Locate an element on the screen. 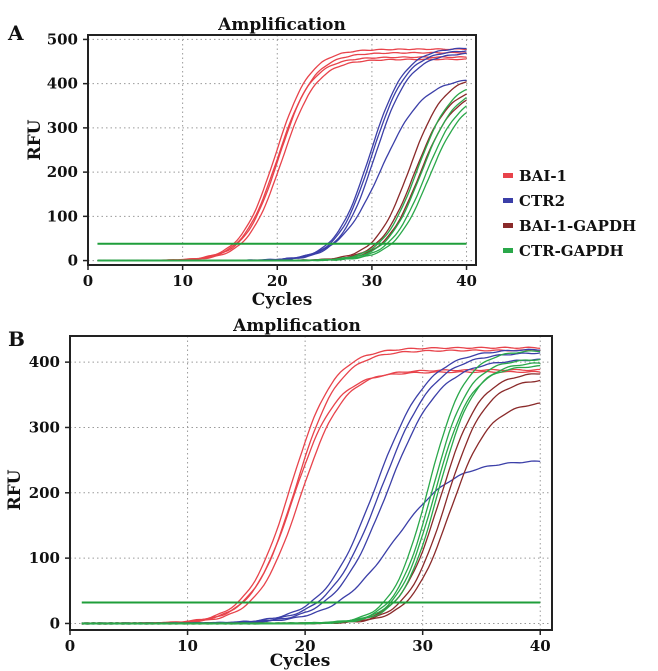 This screenshot has height=671, width=658. panel-a-ylabel: RFU is located at coordinates (35, 139).